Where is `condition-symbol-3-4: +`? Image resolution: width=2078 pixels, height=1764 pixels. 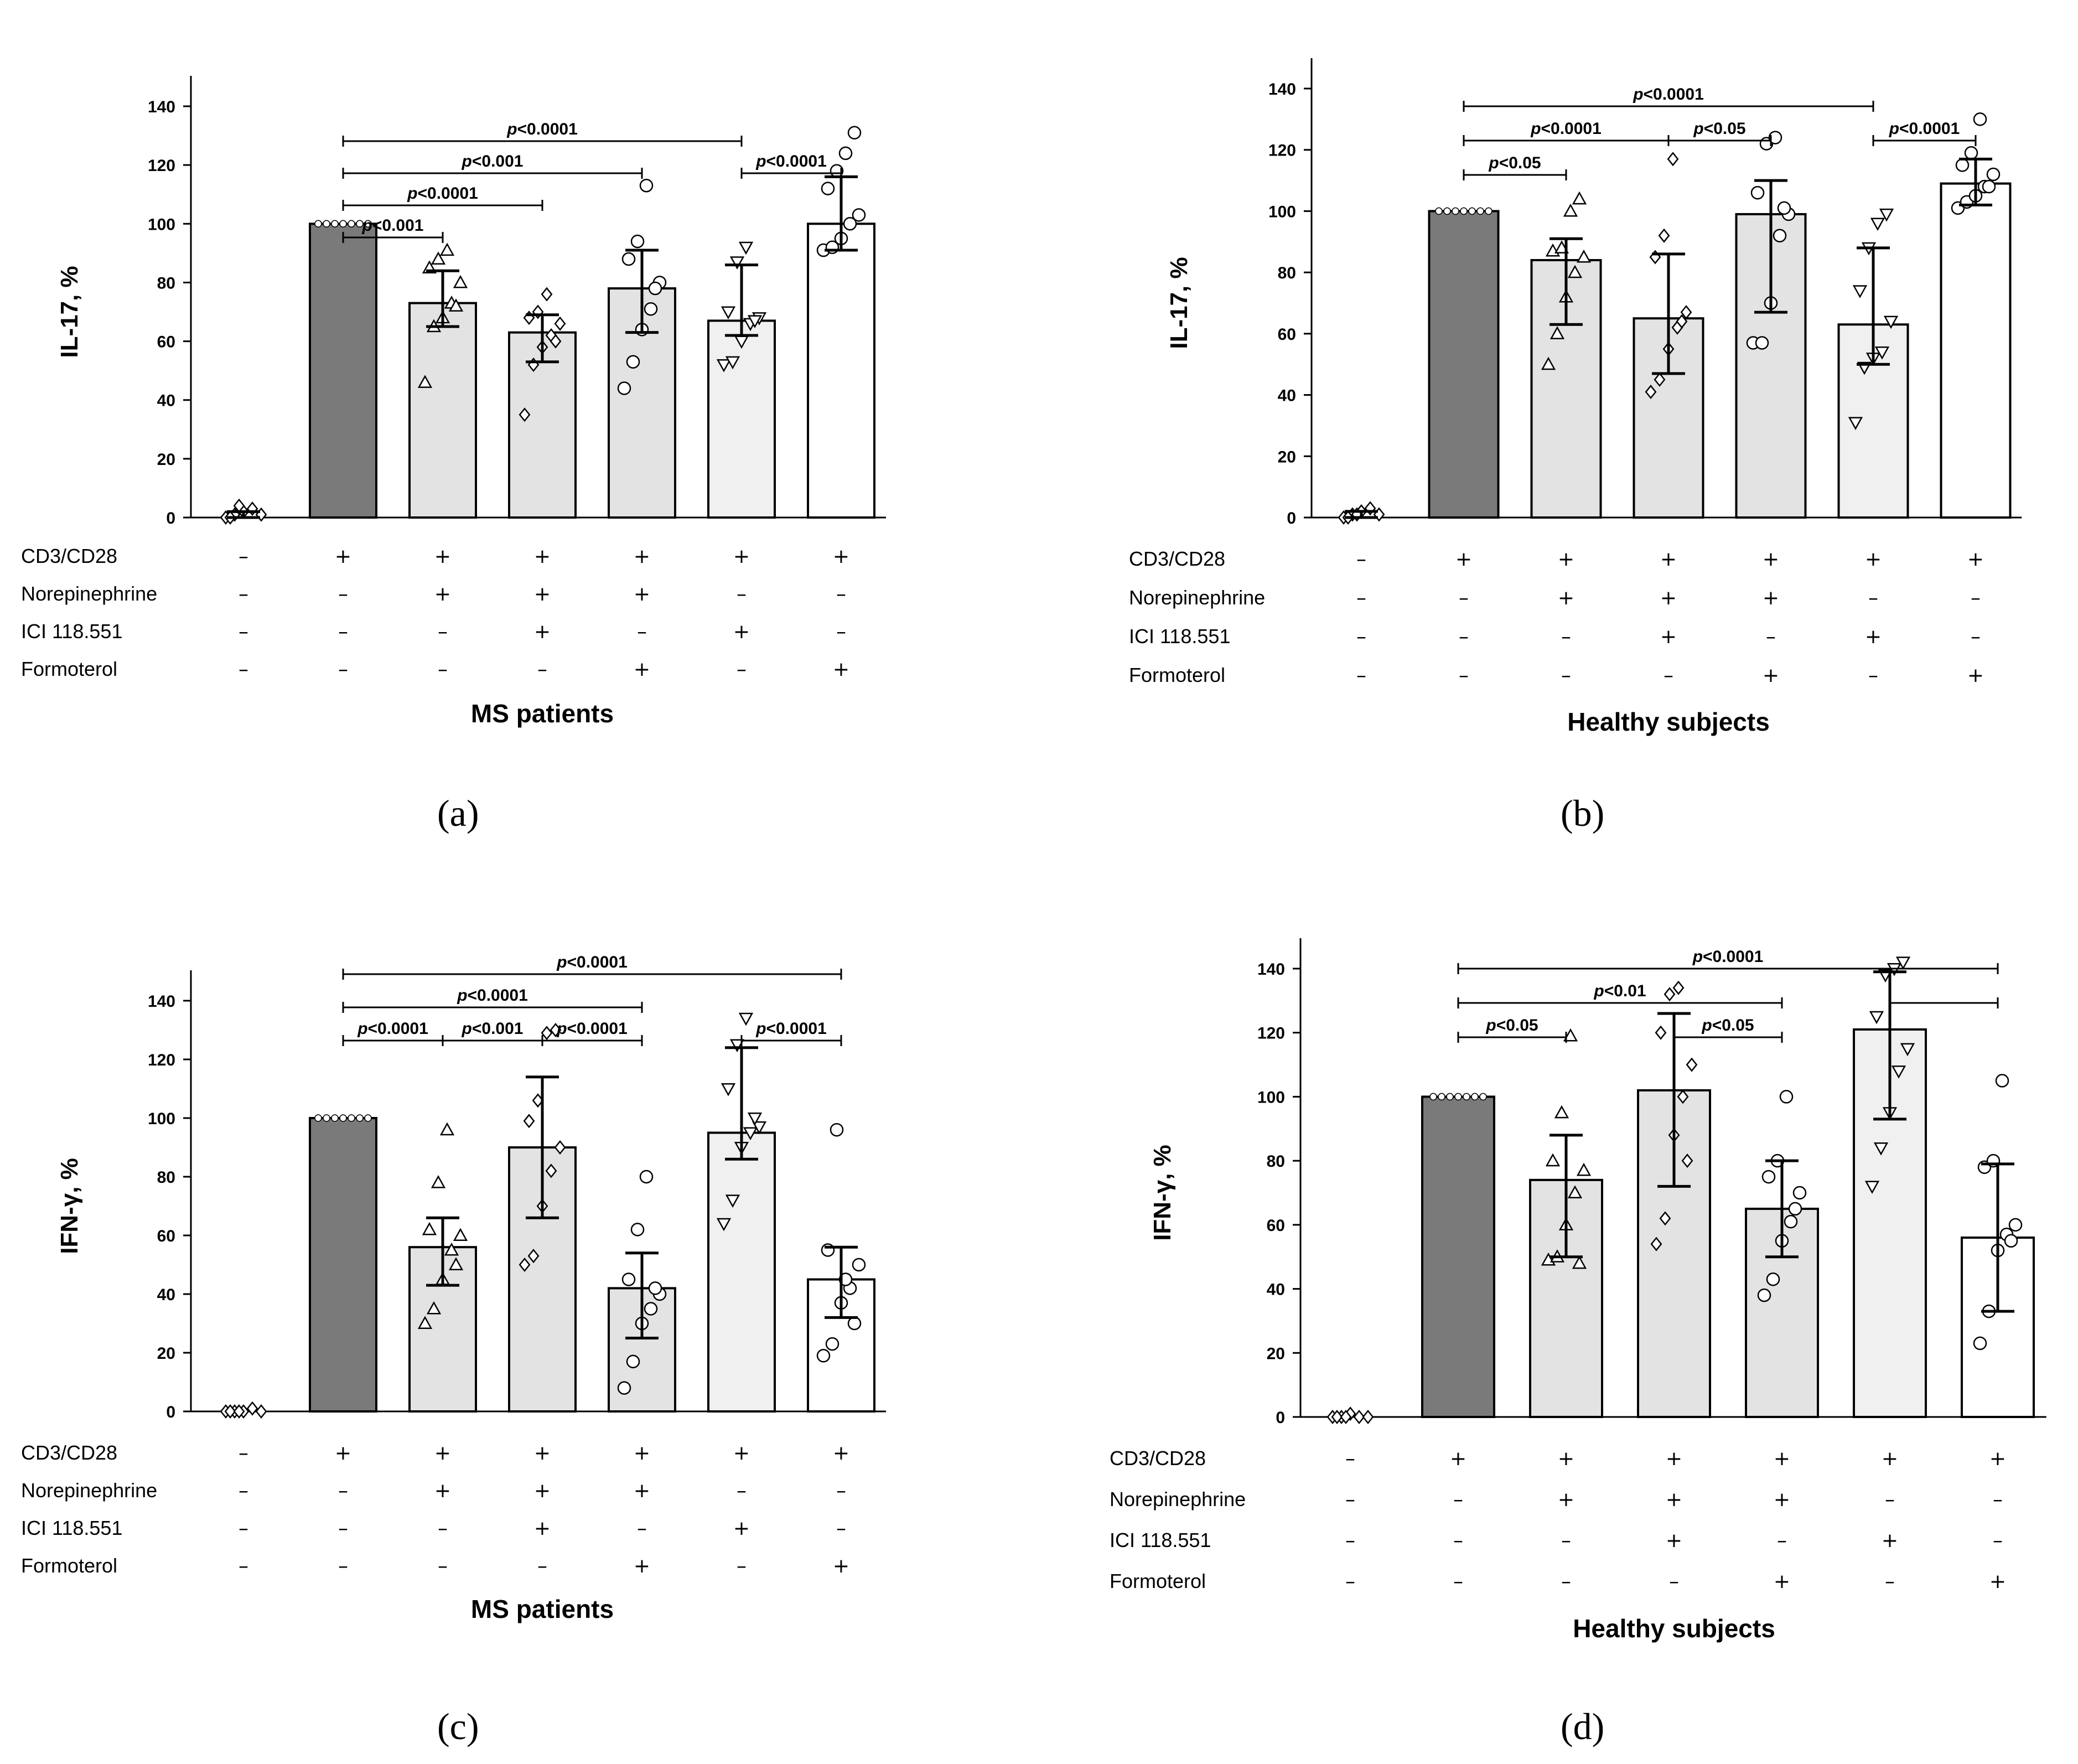
condition-symbol-3-4: + is located at coordinates (1771, 676).